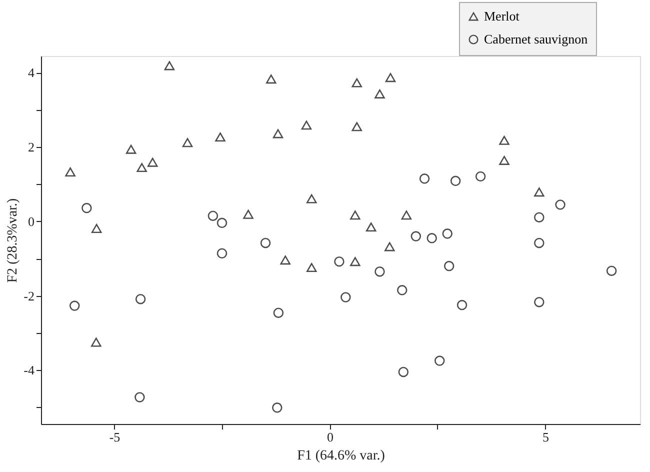 This screenshot has height=472, width=650. Describe the element at coordinates (31, 147) in the screenshot. I see `y-tick-label: 2` at that location.